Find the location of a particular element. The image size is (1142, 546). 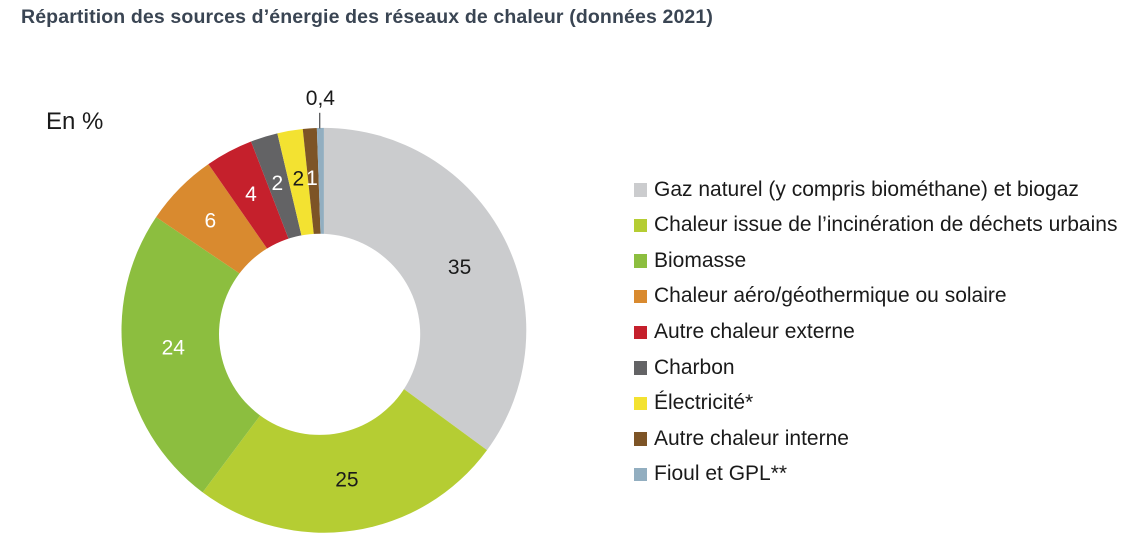

svg-text: 1 is located at coordinates (312, 178).